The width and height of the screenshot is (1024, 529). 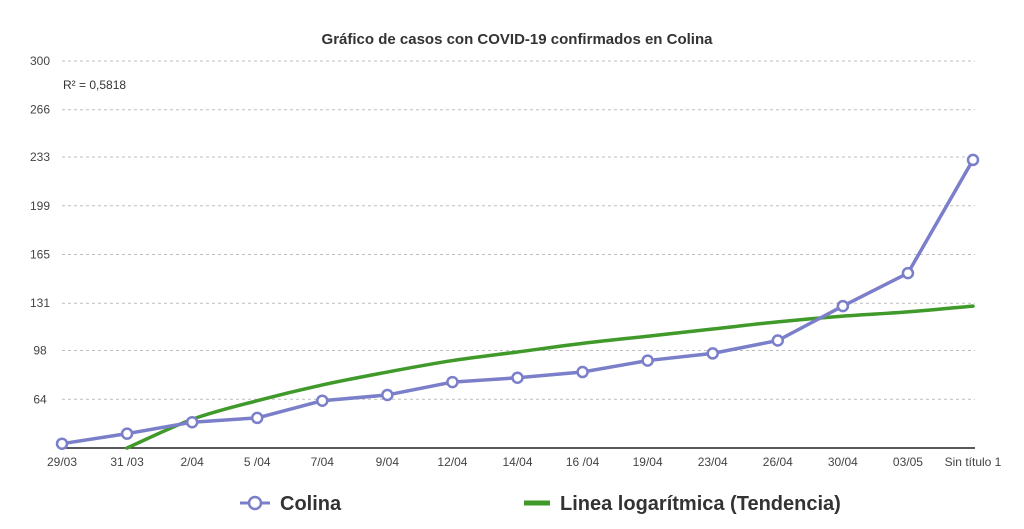 What do you see at coordinates (94, 85) in the screenshot?
I see `r-squared-annotation: R² = 0,5818` at bounding box center [94, 85].